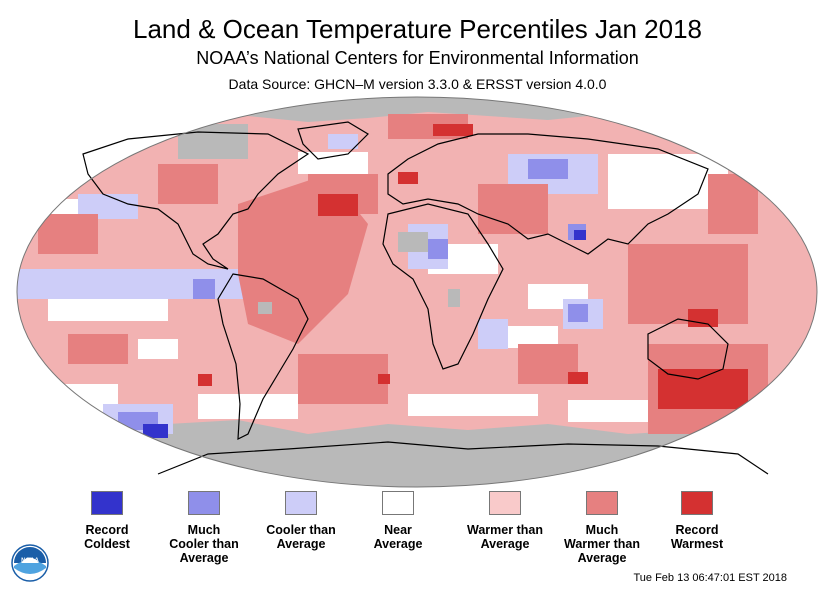 The width and height of the screenshot is (835, 590). Describe the element at coordinates (688, 349) in the screenshot. I see `australia-outline` at that location.